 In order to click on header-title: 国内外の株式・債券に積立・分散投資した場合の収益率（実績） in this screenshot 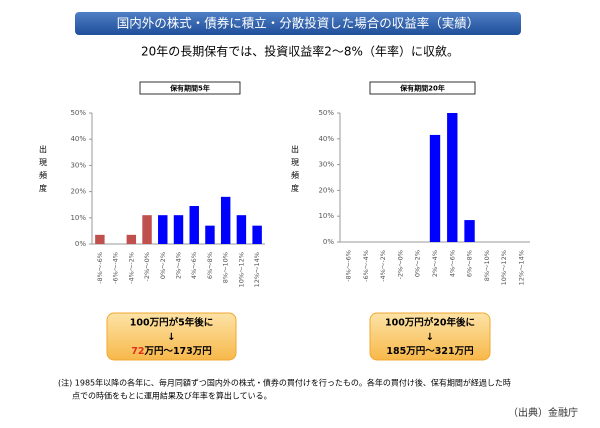, I will do `click(298, 23)`.